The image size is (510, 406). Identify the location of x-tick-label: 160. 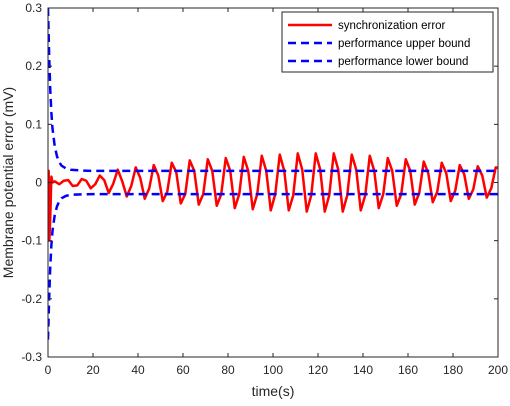
(408, 370).